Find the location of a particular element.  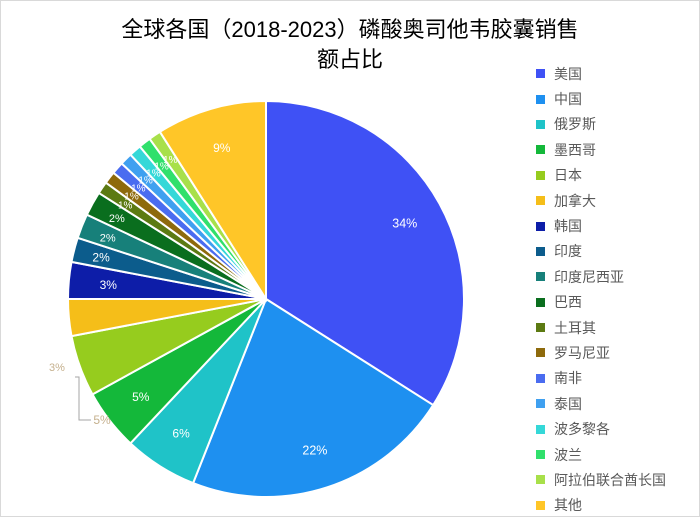

legend-item: 印度 is located at coordinates (615, 251).